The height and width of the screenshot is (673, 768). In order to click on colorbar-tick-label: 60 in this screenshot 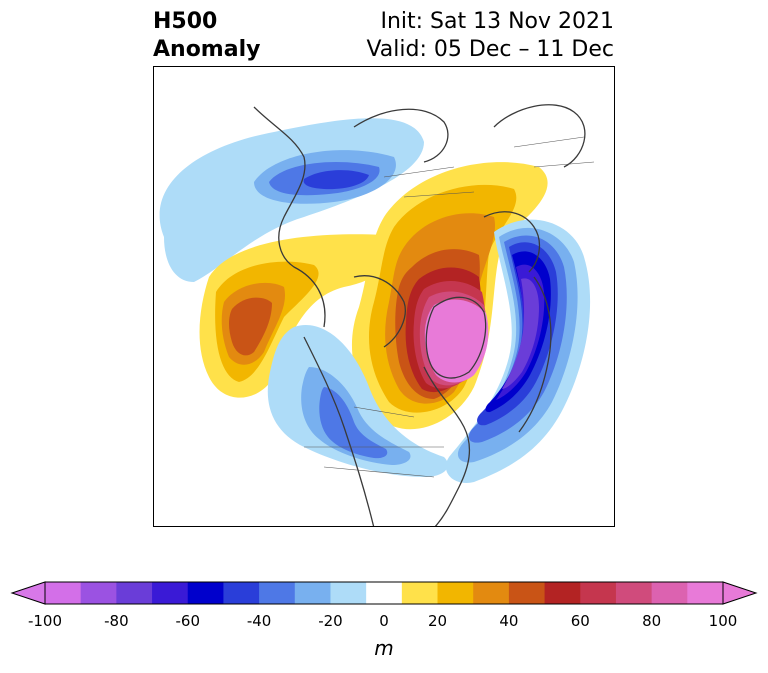, I will do `click(580, 621)`.